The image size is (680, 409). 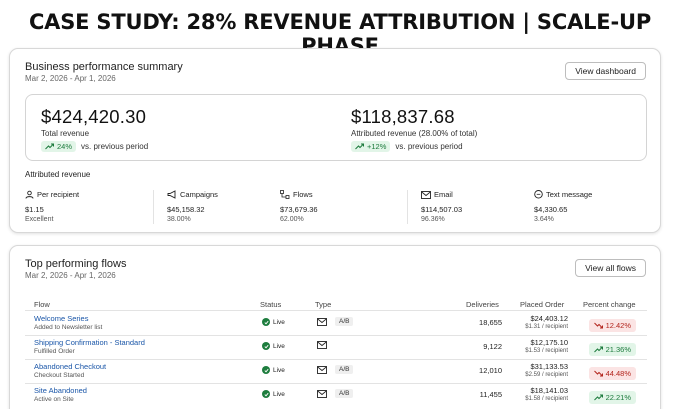 I want to click on metric-value: $1.15, so click(x=34, y=209).